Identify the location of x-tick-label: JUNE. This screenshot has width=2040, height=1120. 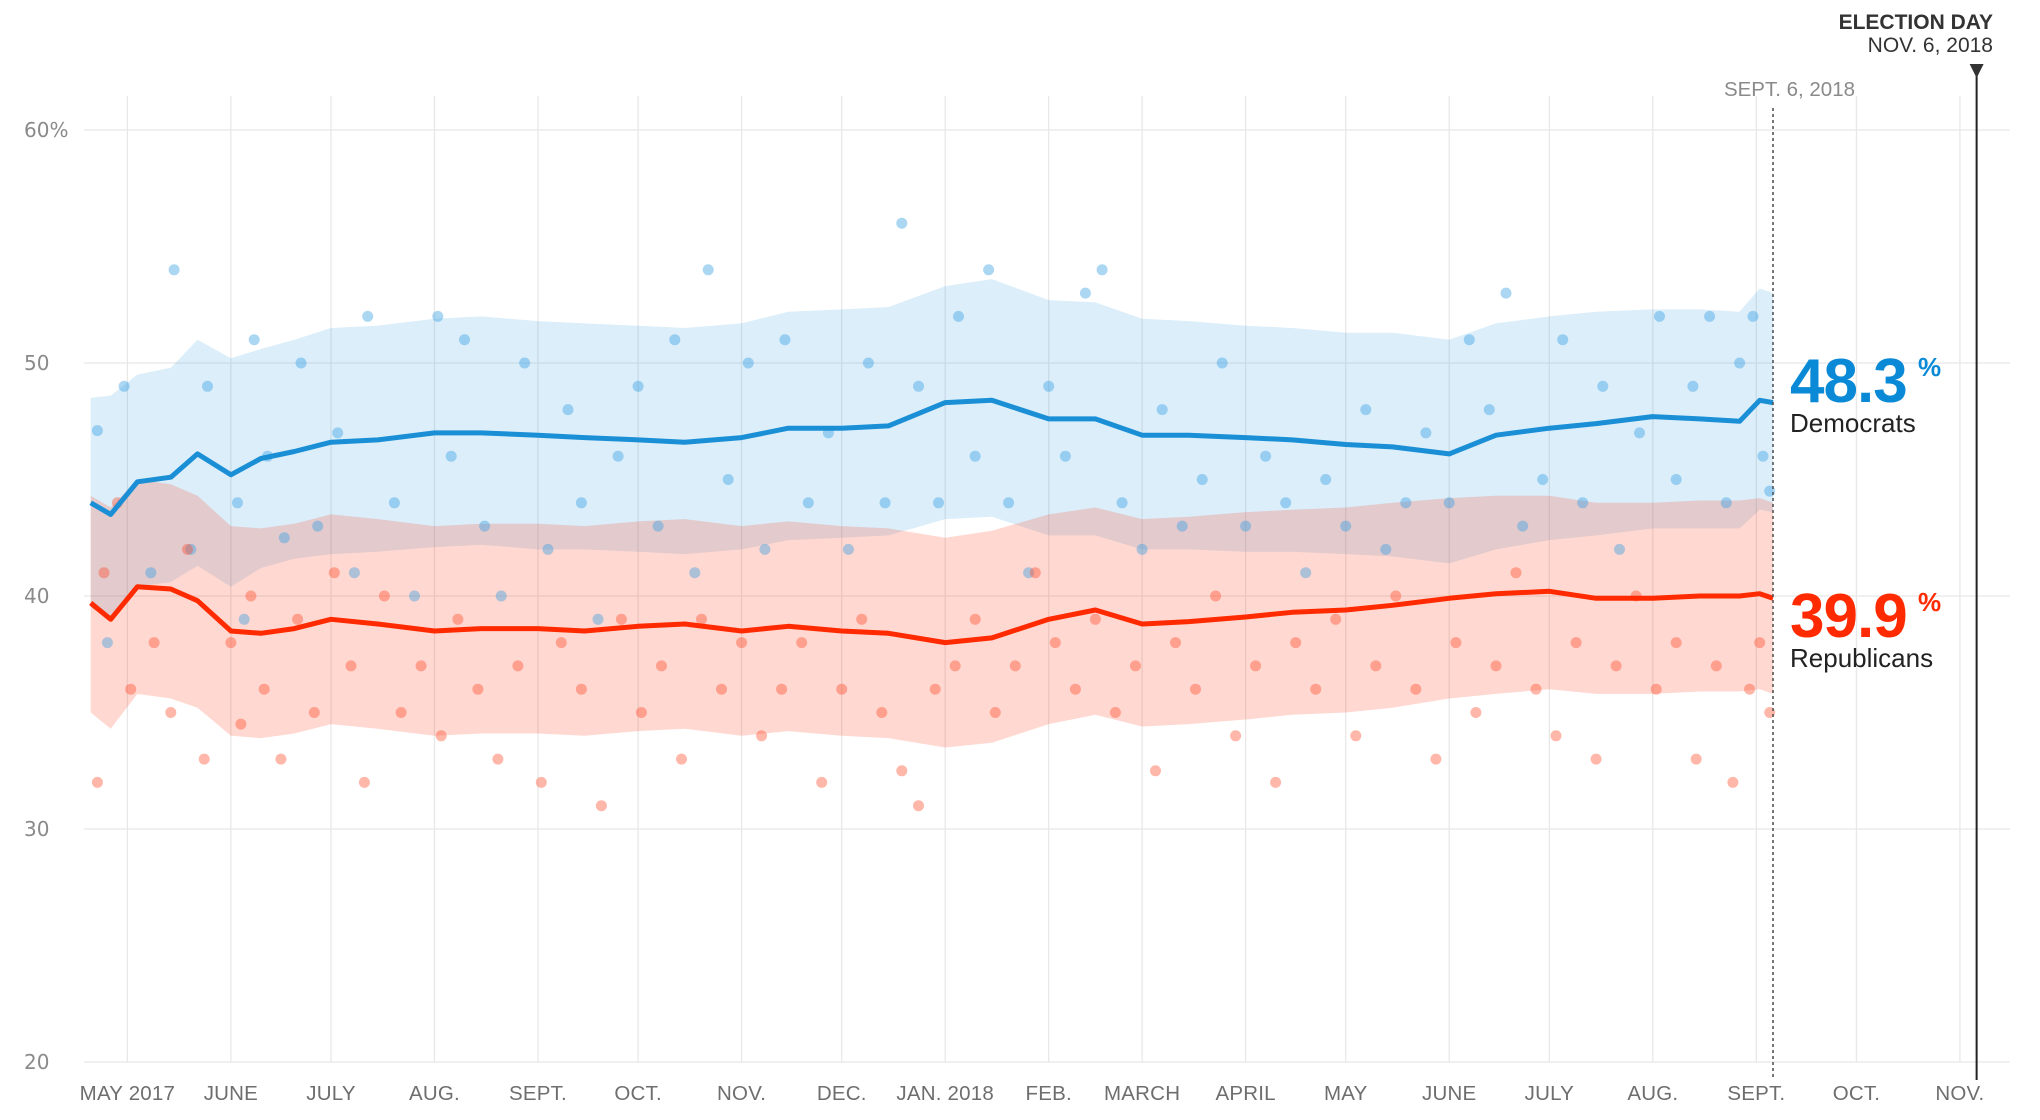
(1449, 1093).